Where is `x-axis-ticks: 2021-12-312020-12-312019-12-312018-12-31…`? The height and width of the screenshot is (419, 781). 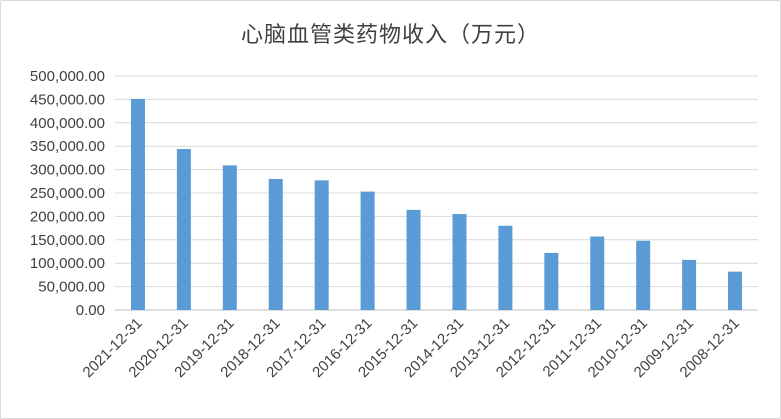 x-axis-ticks: 2021-12-312020-12-312019-12-312018-12-31… is located at coordinates (411, 348).